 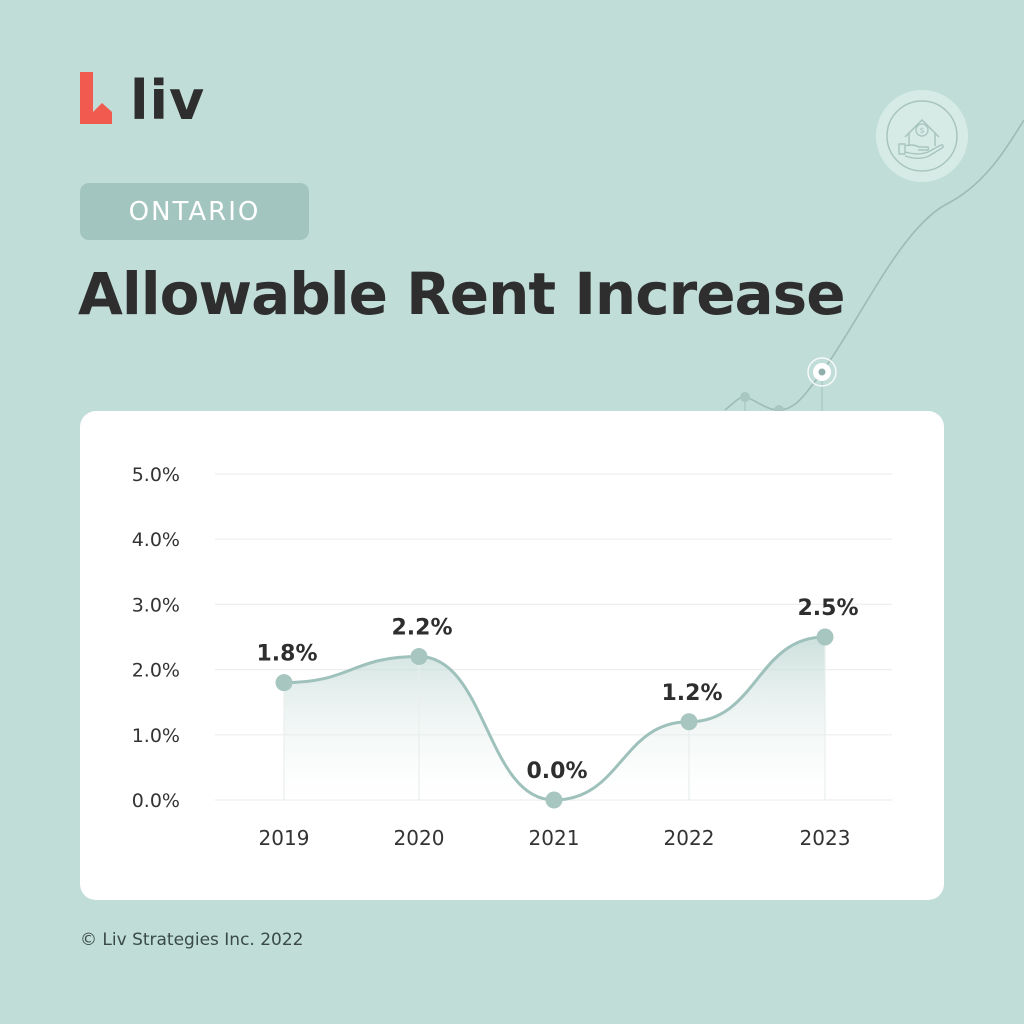 I want to click on point-drop-lines, so click(x=554, y=718).